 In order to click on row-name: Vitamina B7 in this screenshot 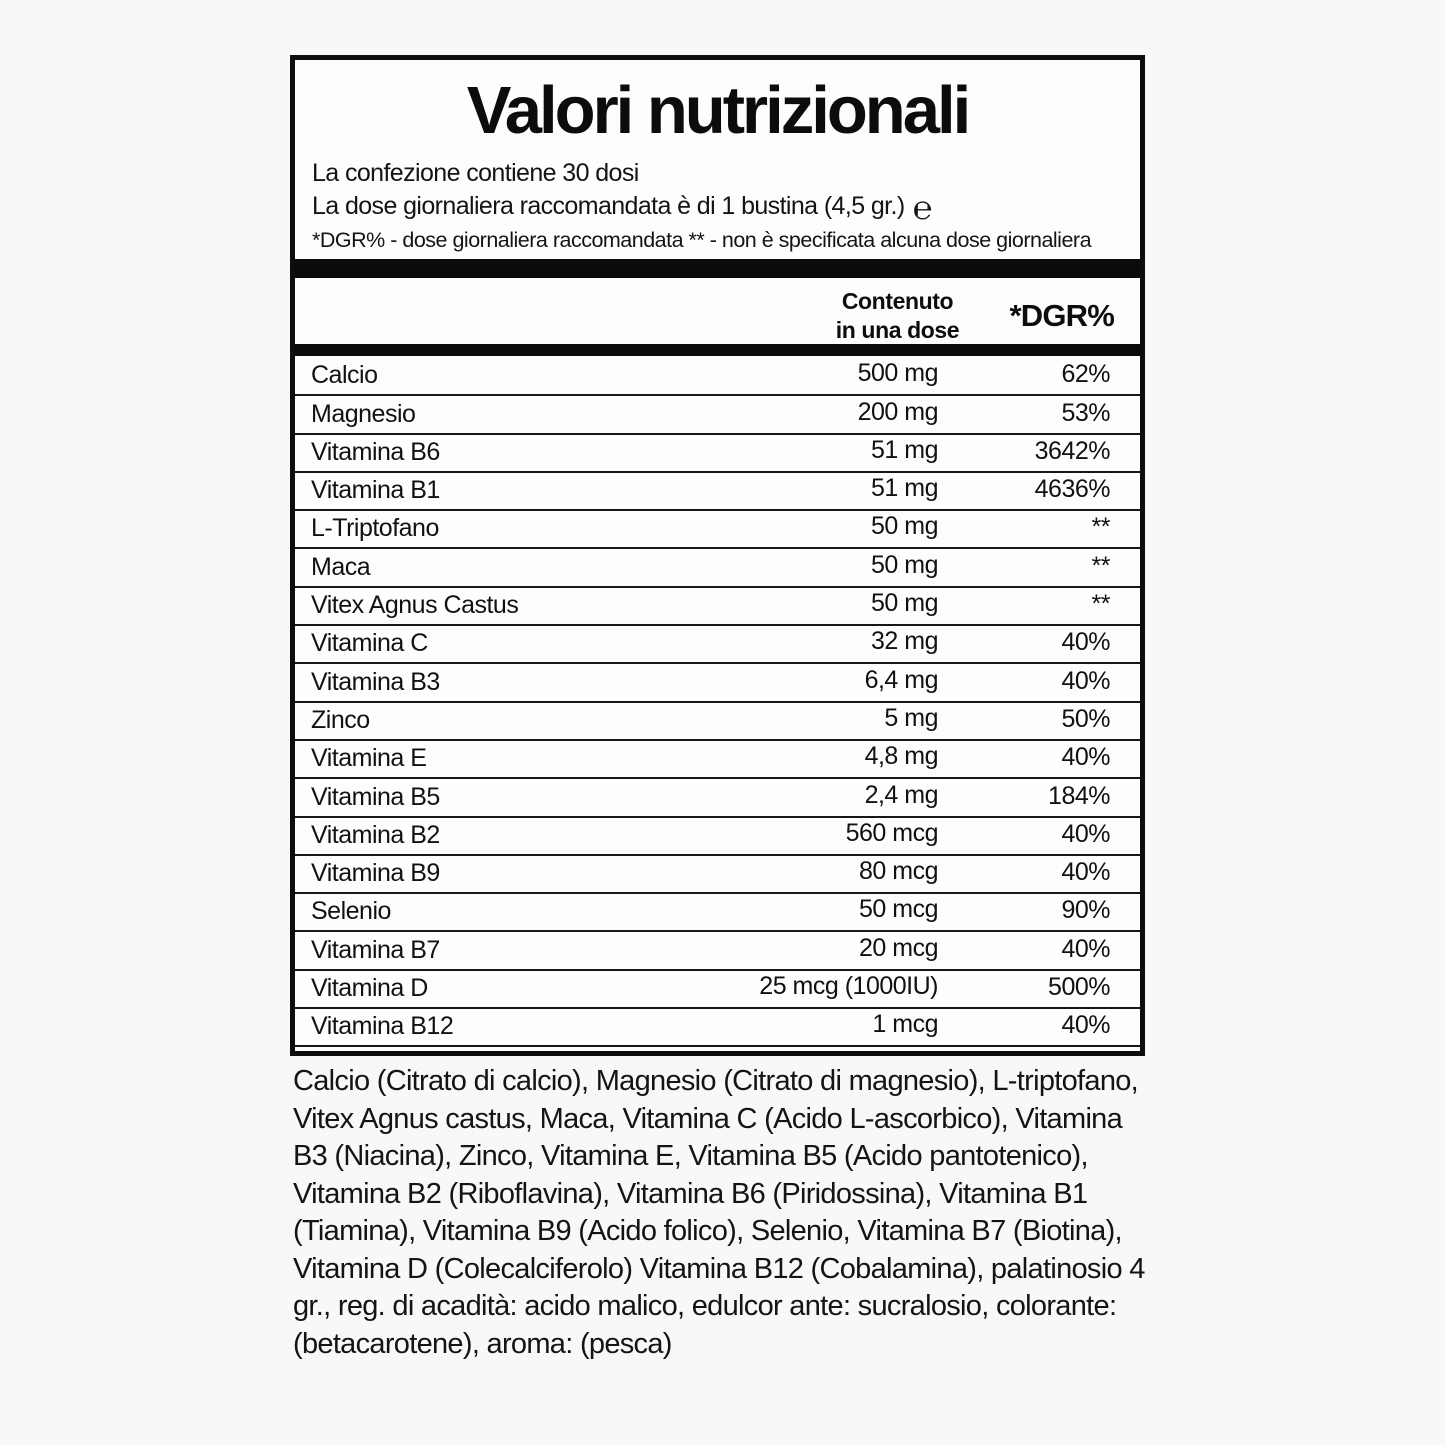, I will do `click(375, 949)`.